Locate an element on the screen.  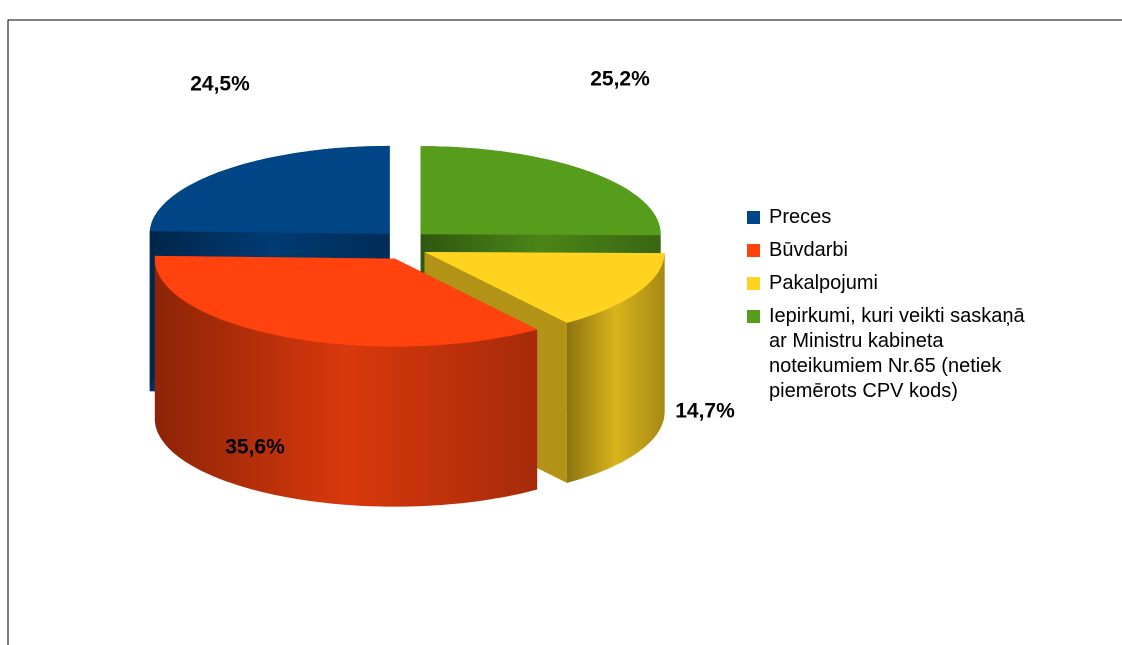
value-label: 14,7% is located at coordinates (705, 411).